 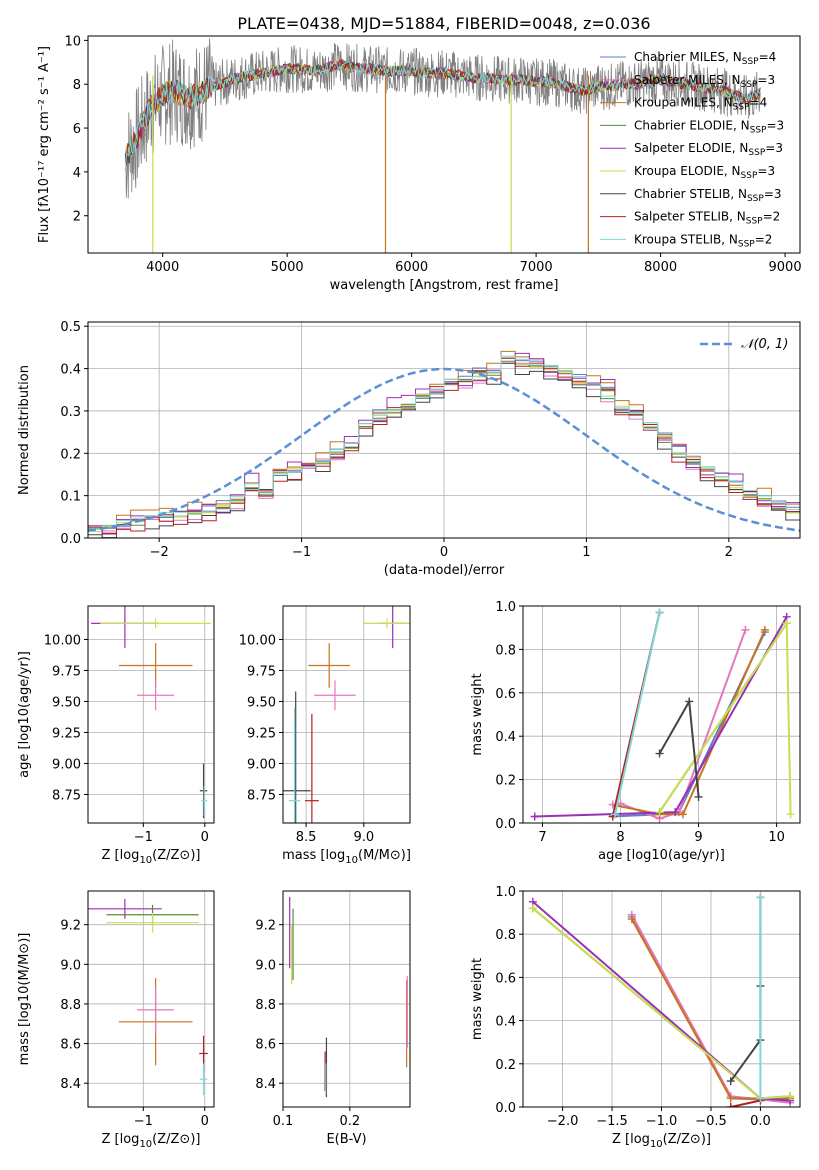 I want to click on y-tick-label: 8, so click(x=77, y=85).